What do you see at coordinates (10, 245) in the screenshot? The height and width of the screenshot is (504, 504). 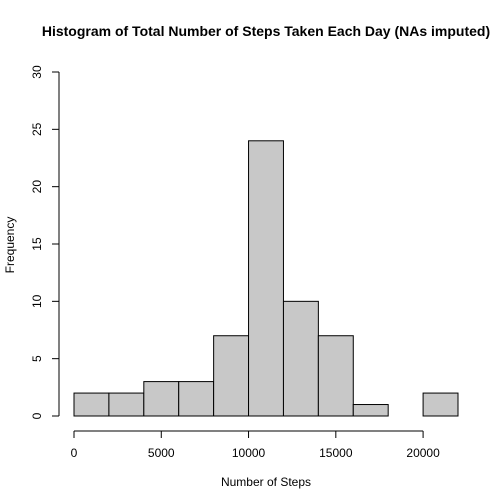 I see `y-axis-label: Frequency` at bounding box center [10, 245].